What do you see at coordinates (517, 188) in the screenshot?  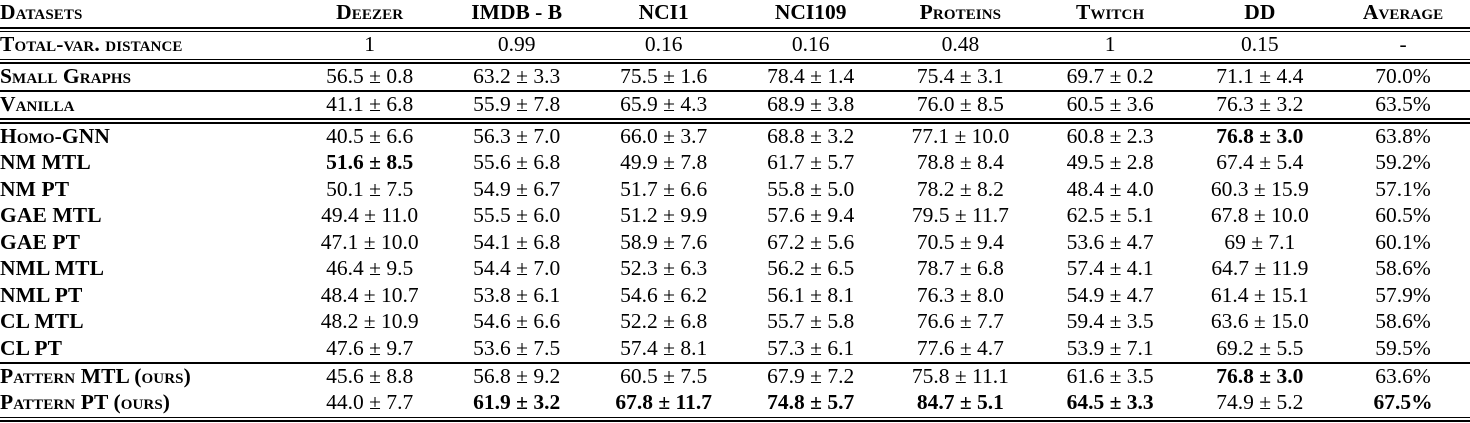 I see `table-cell: 54.9 ± 6.7` at bounding box center [517, 188].